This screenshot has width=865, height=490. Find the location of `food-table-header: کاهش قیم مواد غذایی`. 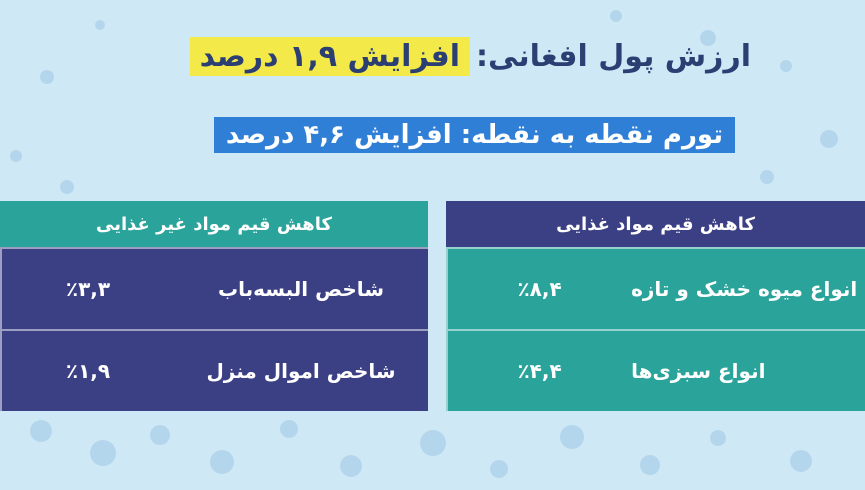

food-table-header: کاهش قیم مواد غذایی is located at coordinates (655, 224).